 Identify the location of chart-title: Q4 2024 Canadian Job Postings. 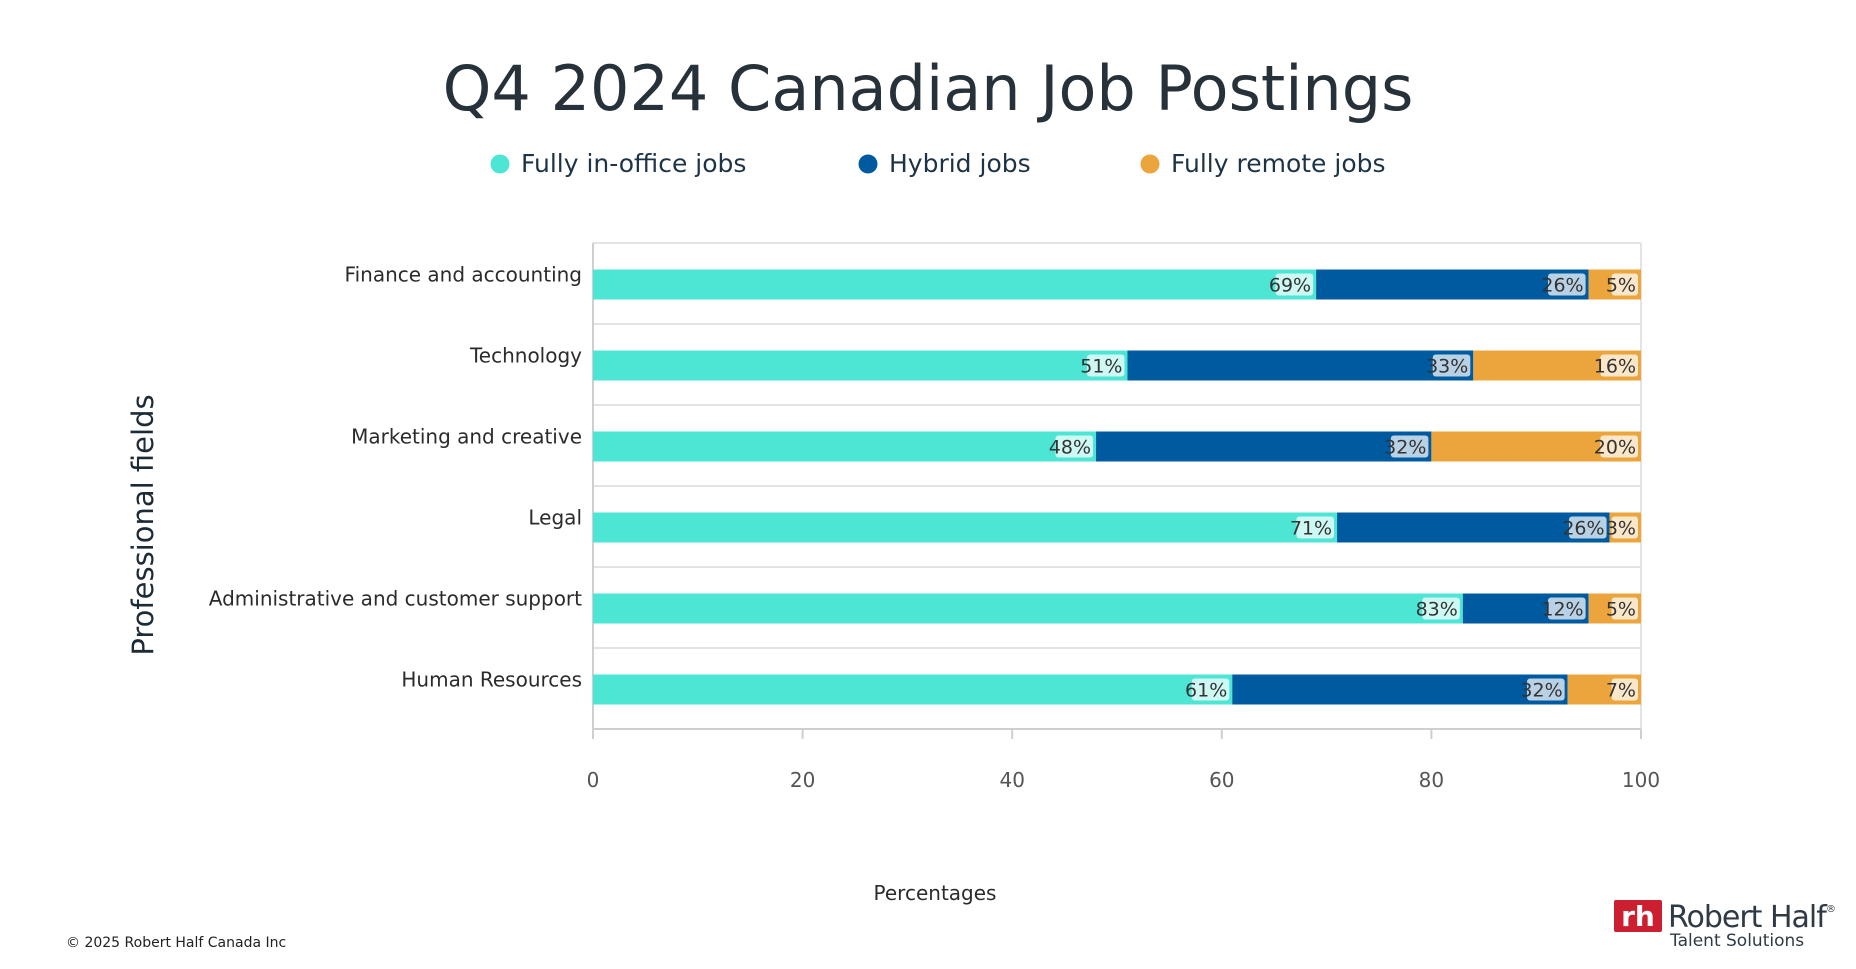
(928, 88).